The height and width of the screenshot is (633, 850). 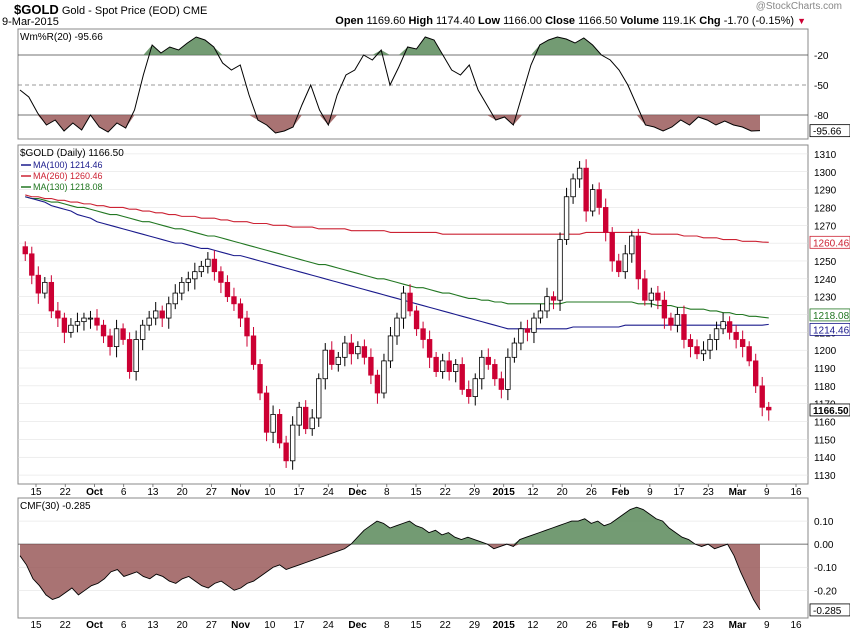 What do you see at coordinates (709, 492) in the screenshot?
I see `x-tick-label: 23` at bounding box center [709, 492].